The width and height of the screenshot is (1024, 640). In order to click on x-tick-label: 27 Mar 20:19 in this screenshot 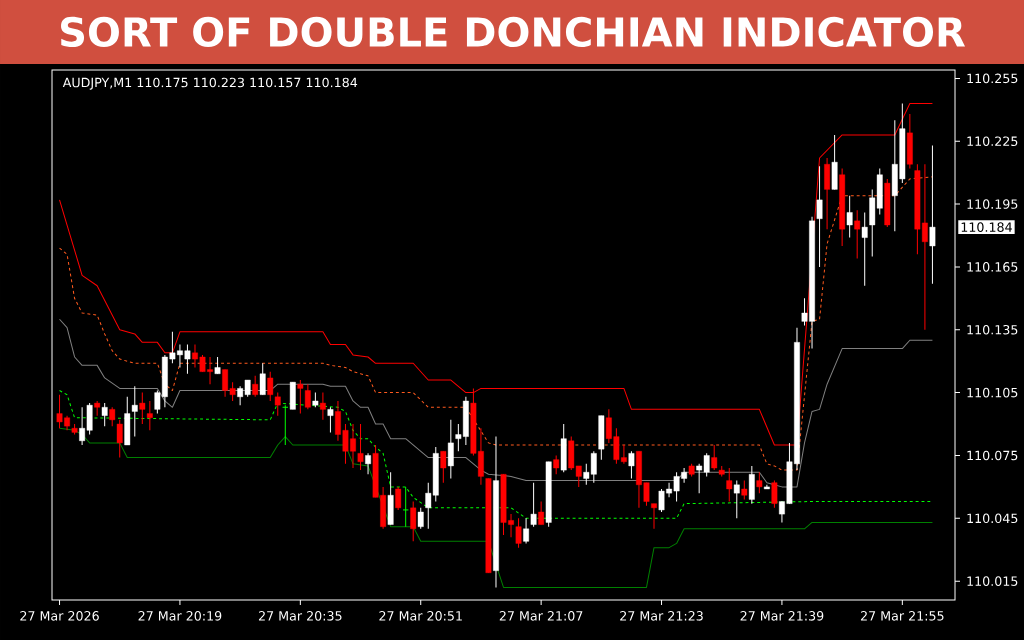, I will do `click(180, 616)`.